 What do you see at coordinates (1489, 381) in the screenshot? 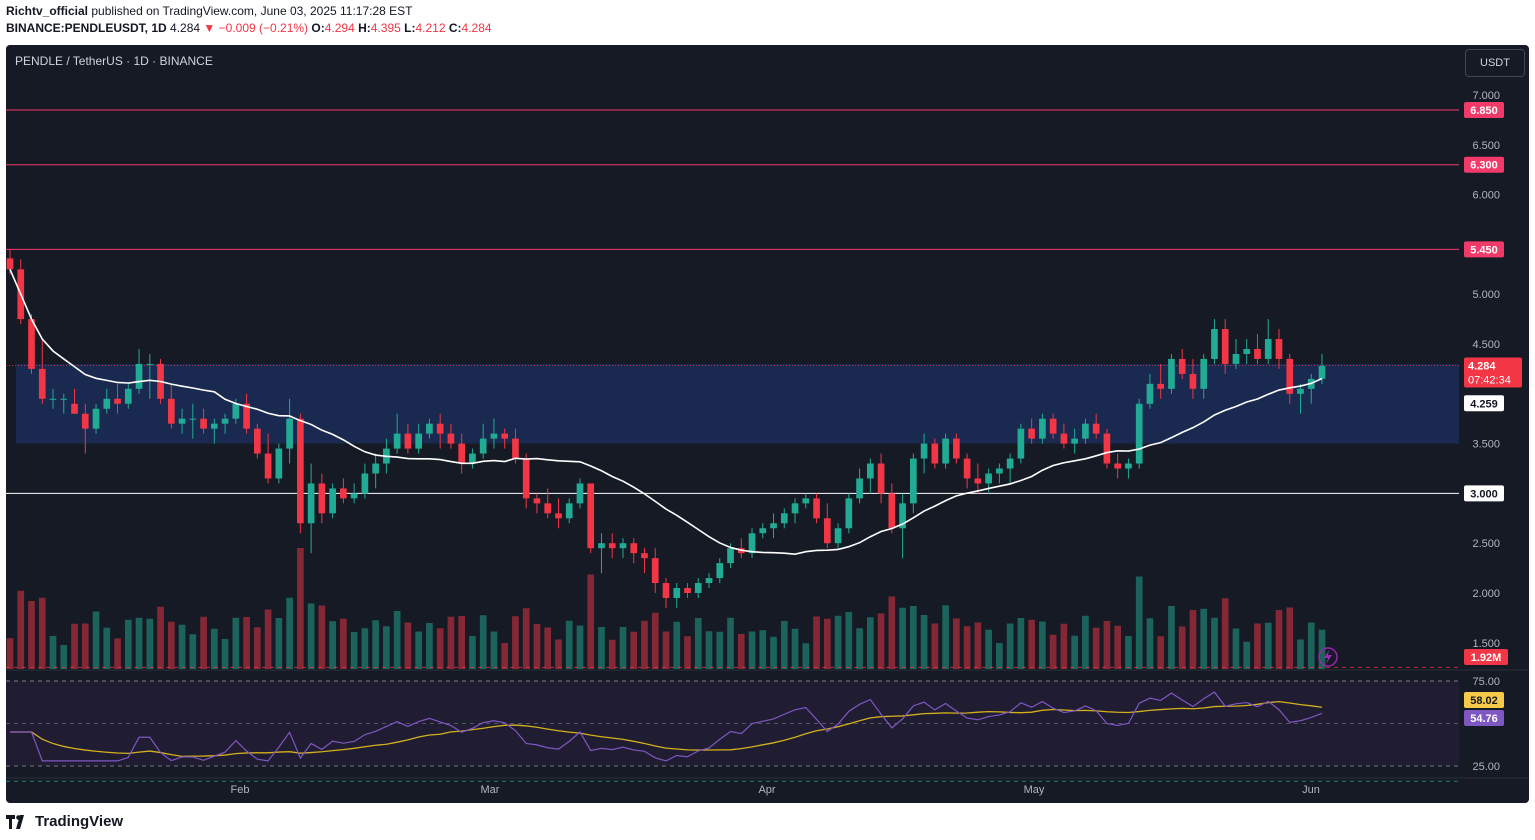
I see `countdown-label: 07:42:34` at bounding box center [1489, 381].